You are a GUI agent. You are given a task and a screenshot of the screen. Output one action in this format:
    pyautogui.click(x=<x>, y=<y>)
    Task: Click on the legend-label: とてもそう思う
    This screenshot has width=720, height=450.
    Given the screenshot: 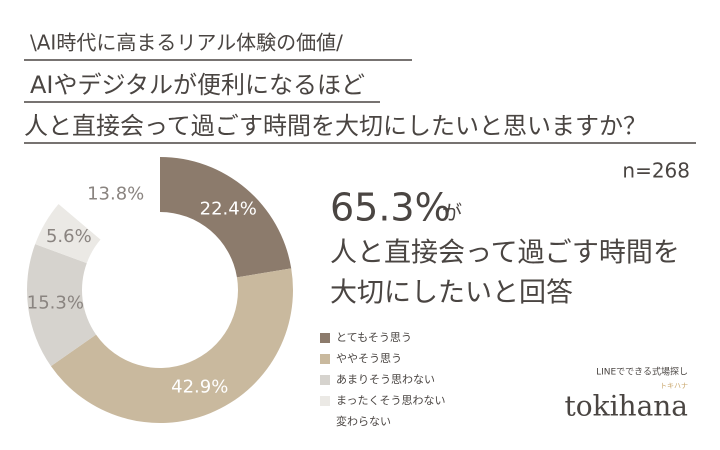 What is the action you would take?
    pyautogui.click(x=374, y=337)
    